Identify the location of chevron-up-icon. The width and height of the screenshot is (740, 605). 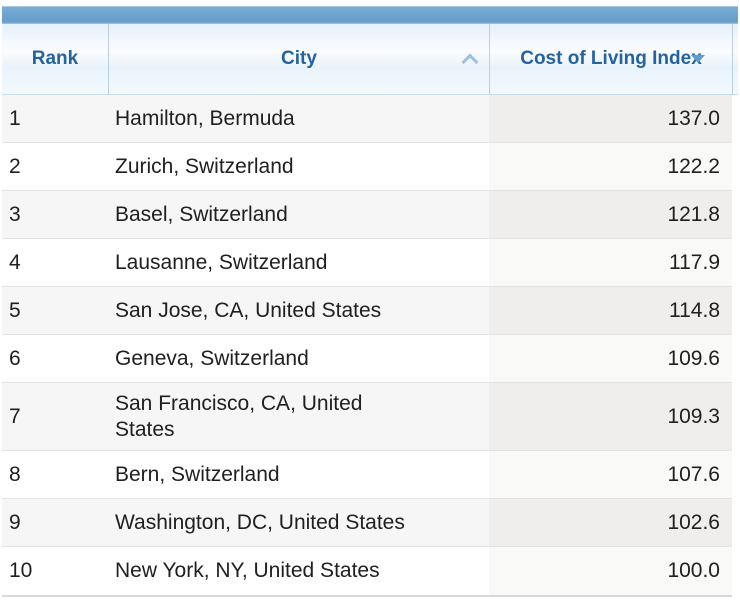
(470, 62).